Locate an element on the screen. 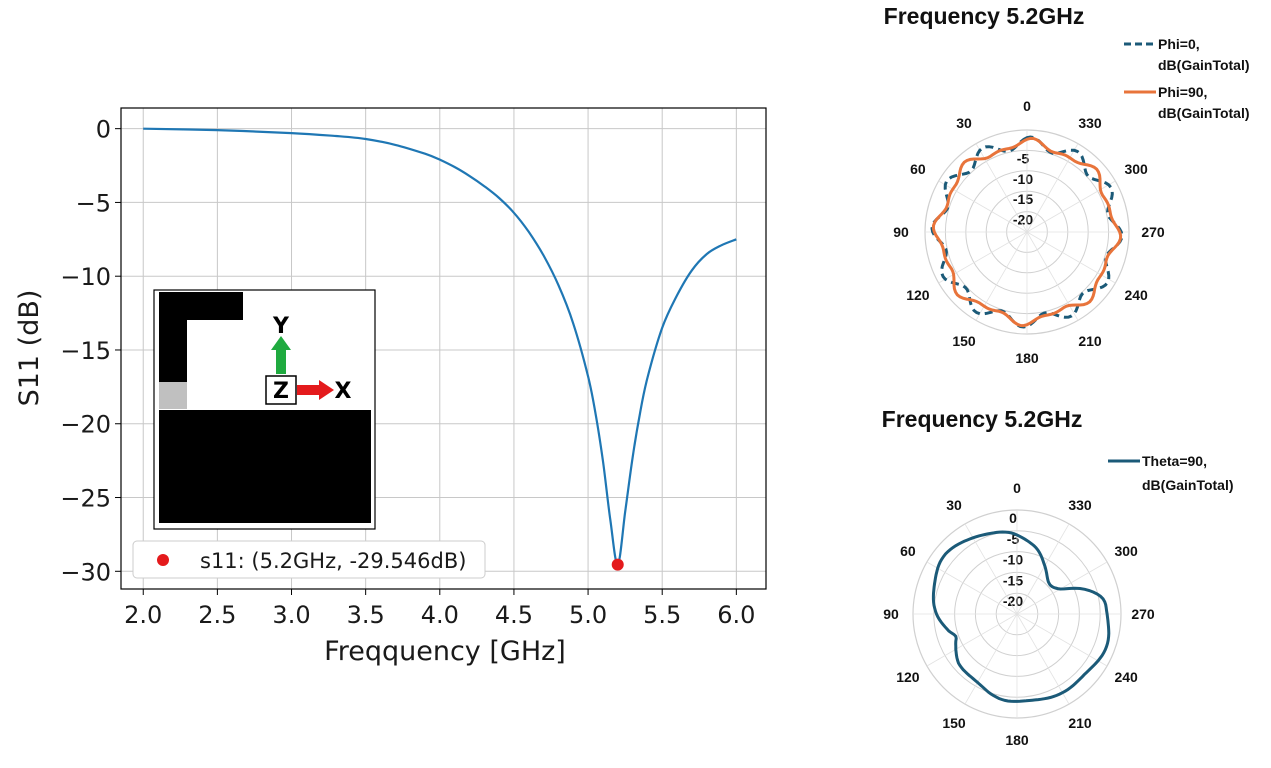 The image size is (1271, 768). s11-y-tick-label: −20 is located at coordinates (85, 425).